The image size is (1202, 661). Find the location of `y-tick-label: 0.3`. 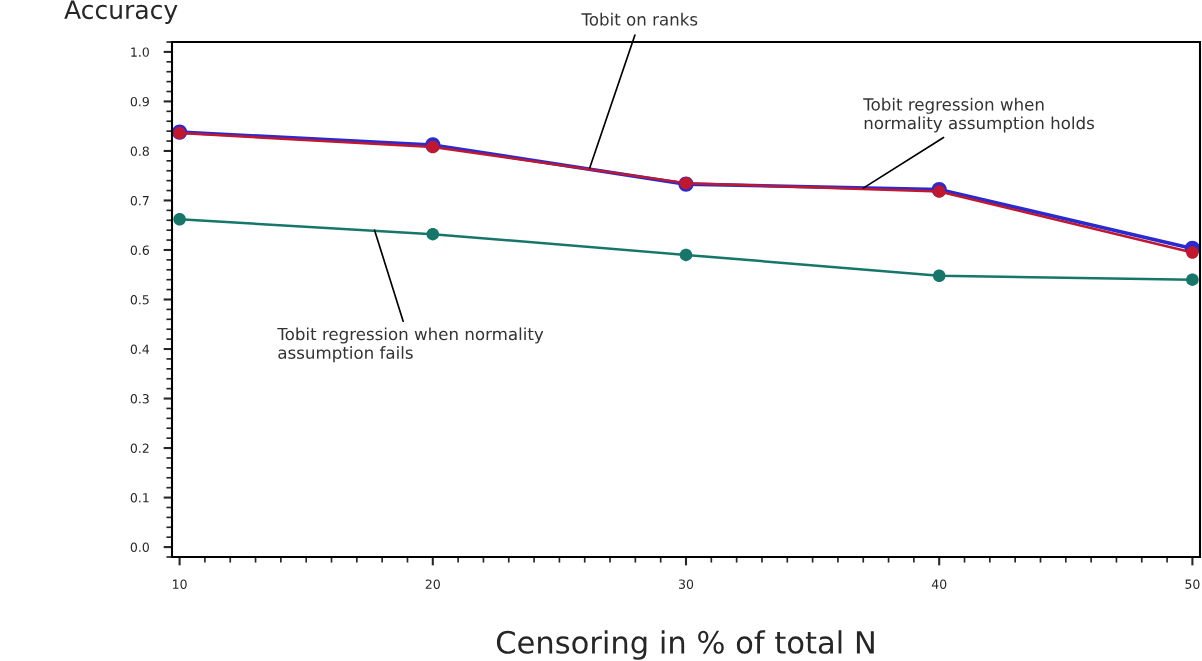

y-tick-label: 0.3 is located at coordinates (139, 399).